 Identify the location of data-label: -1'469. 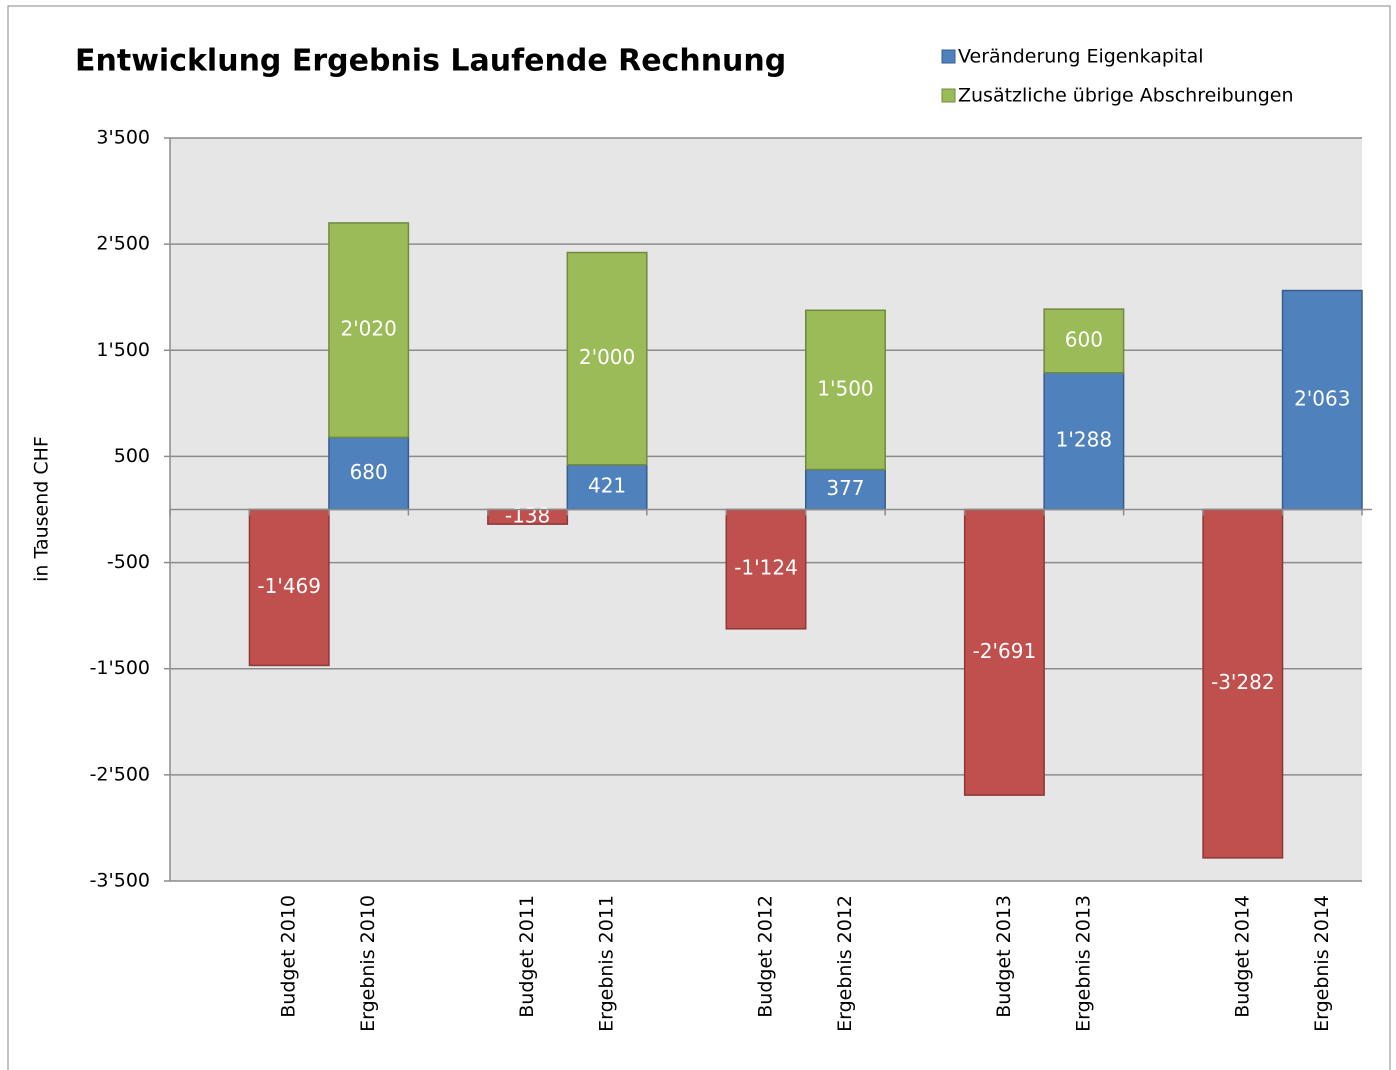
(289, 586).